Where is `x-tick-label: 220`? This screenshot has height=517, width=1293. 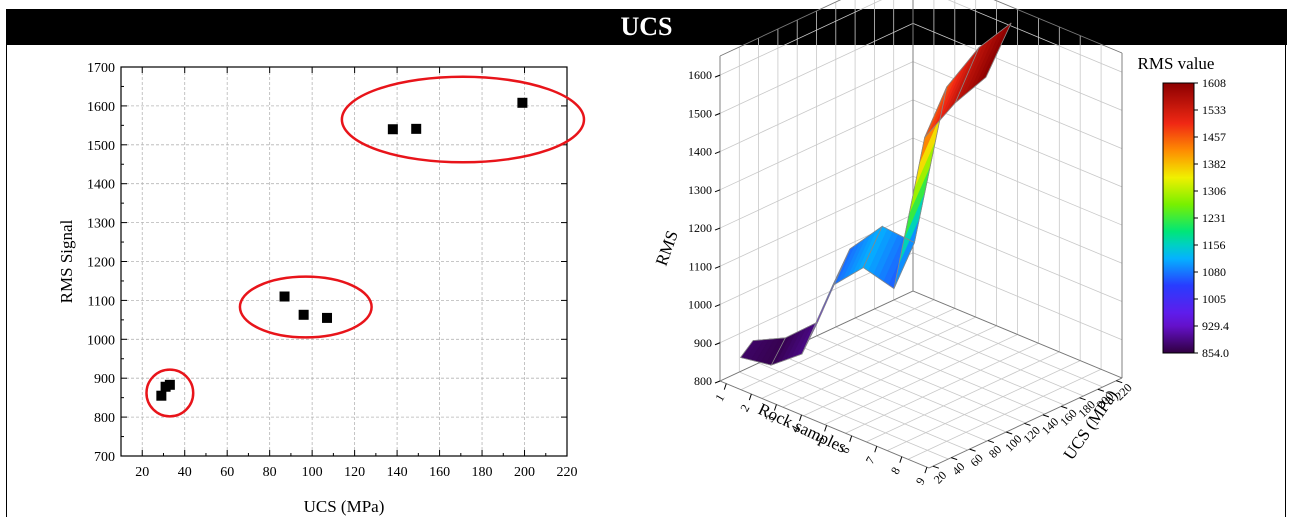
x-tick-label: 220 is located at coordinates (567, 472).